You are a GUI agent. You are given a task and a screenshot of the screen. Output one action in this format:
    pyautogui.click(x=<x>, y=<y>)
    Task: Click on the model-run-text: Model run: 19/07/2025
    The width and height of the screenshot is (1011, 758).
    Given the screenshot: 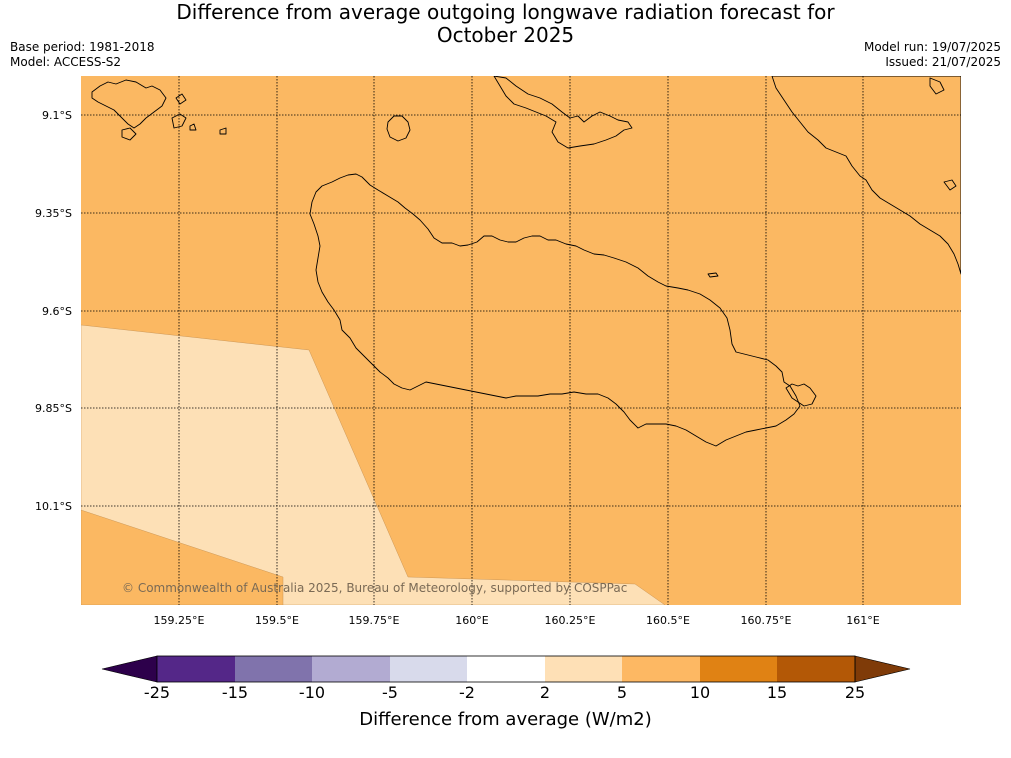 What is the action you would take?
    pyautogui.click(x=932, y=47)
    